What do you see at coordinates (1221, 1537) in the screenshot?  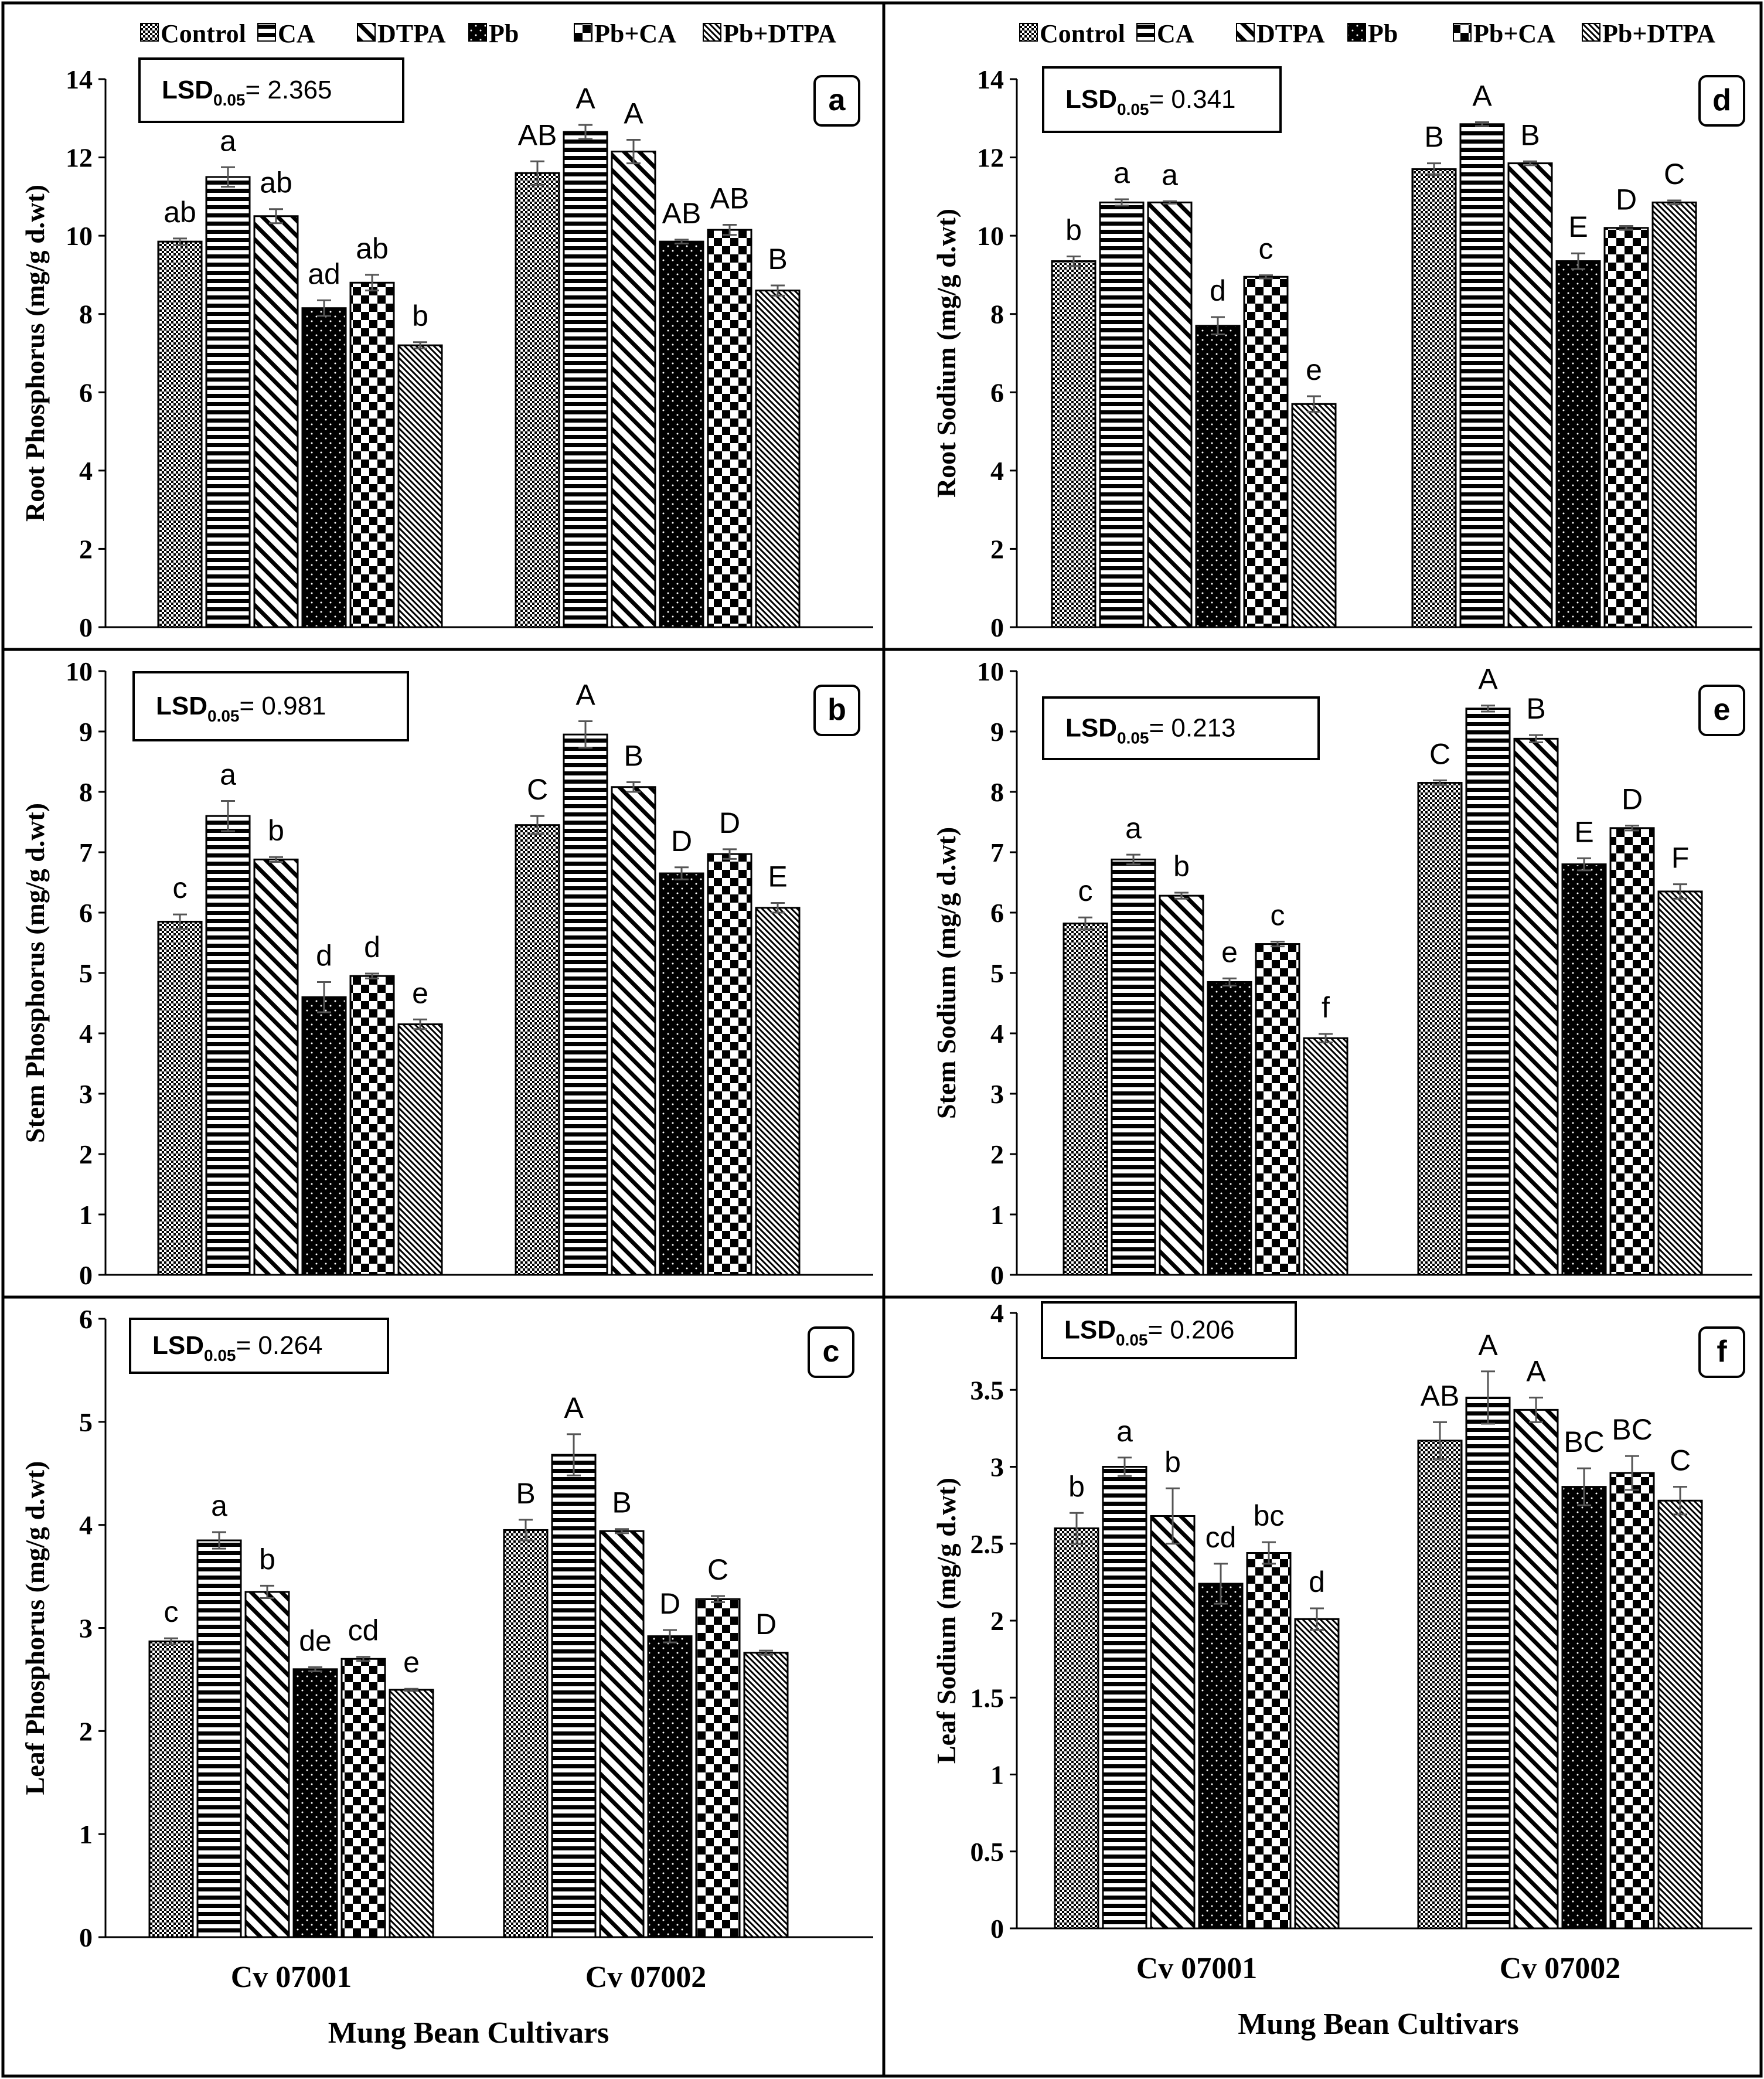 I see `significance-letter: cd` at bounding box center [1221, 1537].